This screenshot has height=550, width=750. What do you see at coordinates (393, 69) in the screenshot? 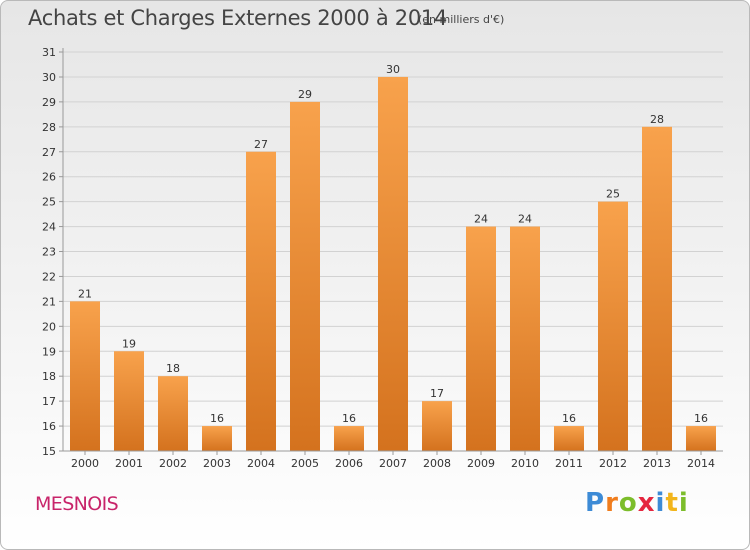
I see `data-label: 30` at bounding box center [393, 69].